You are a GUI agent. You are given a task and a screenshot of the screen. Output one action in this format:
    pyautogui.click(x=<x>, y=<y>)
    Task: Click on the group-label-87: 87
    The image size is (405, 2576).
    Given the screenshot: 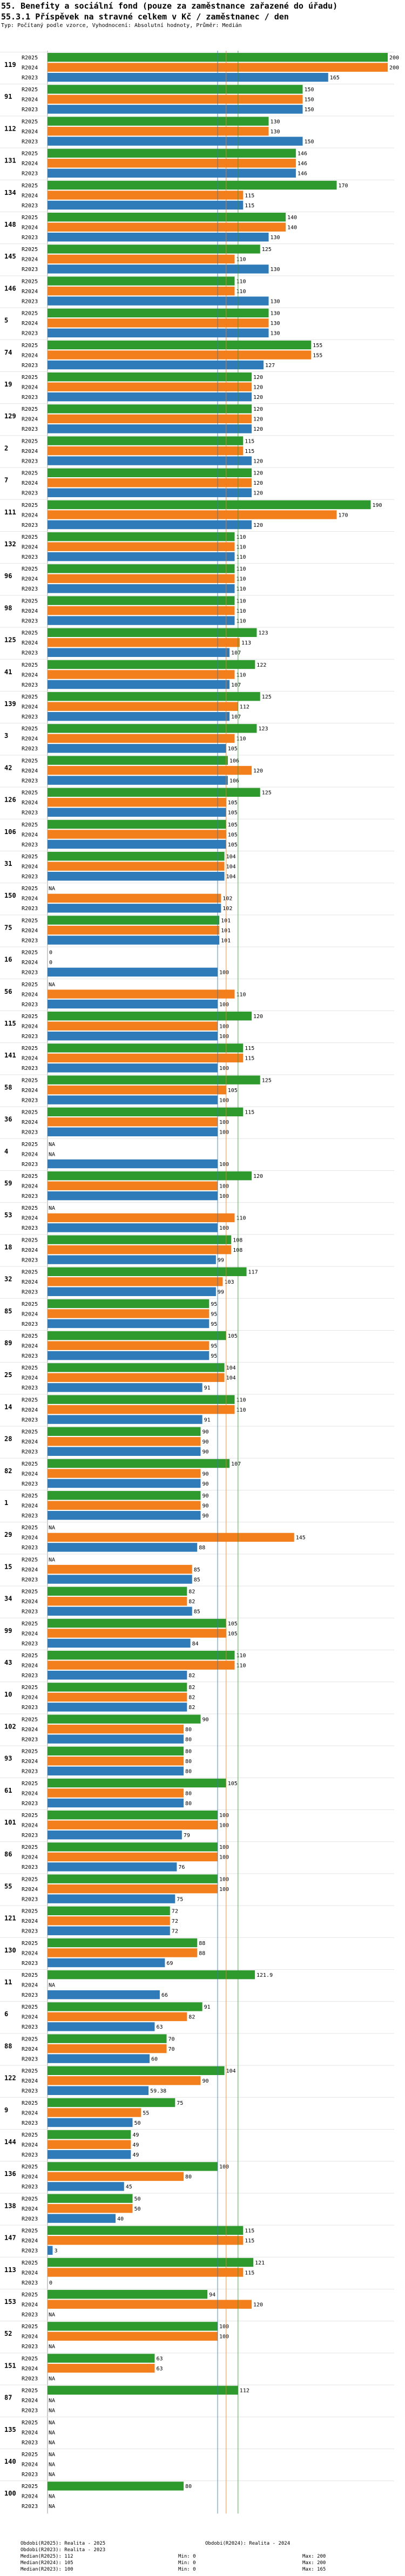 What is the action you would take?
    pyautogui.click(x=8, y=2398)
    